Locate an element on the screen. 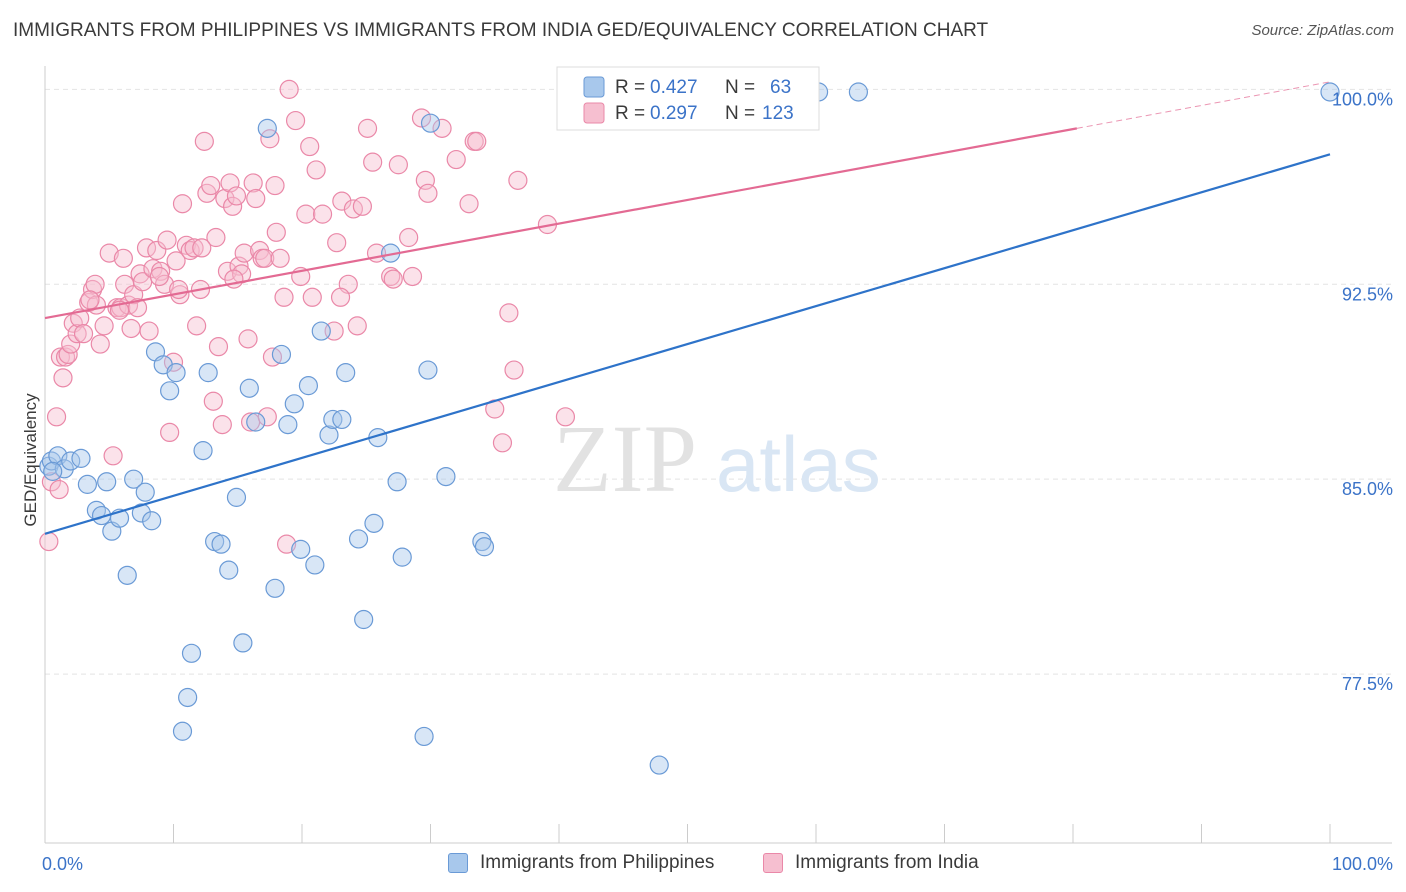 The image size is (1406, 892). legend-item-india: Immigrants from India is located at coordinates (871, 863).